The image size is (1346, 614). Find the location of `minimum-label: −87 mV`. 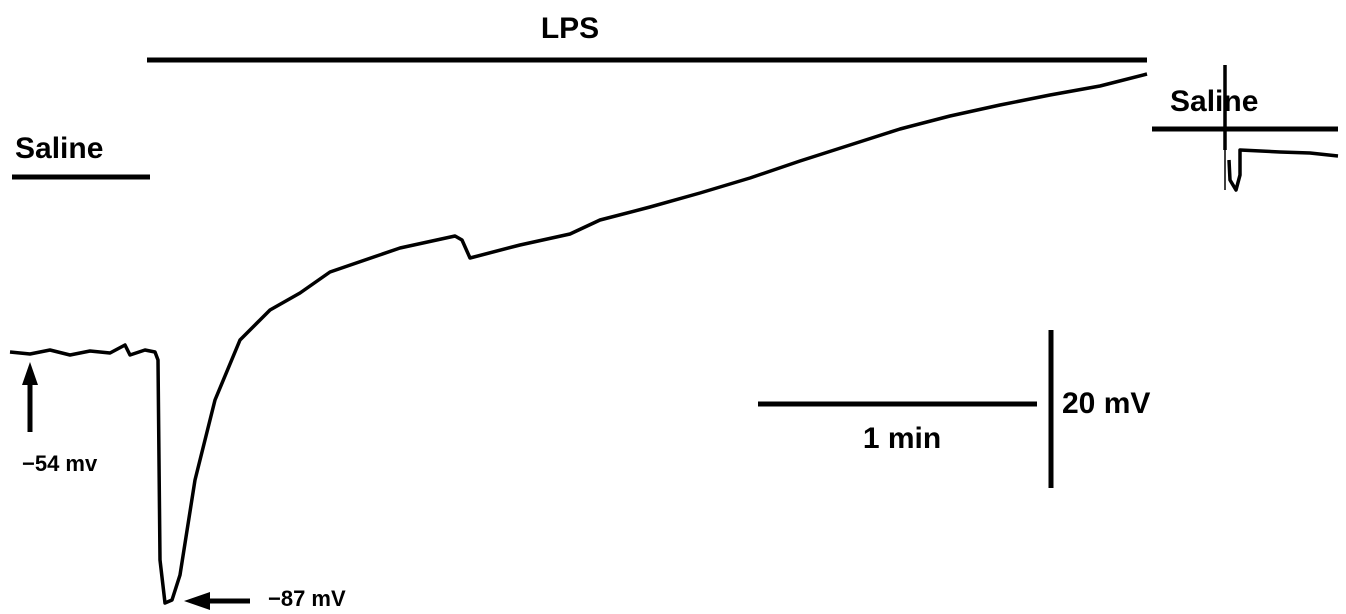

minimum-label: −87 mV is located at coordinates (307, 598).